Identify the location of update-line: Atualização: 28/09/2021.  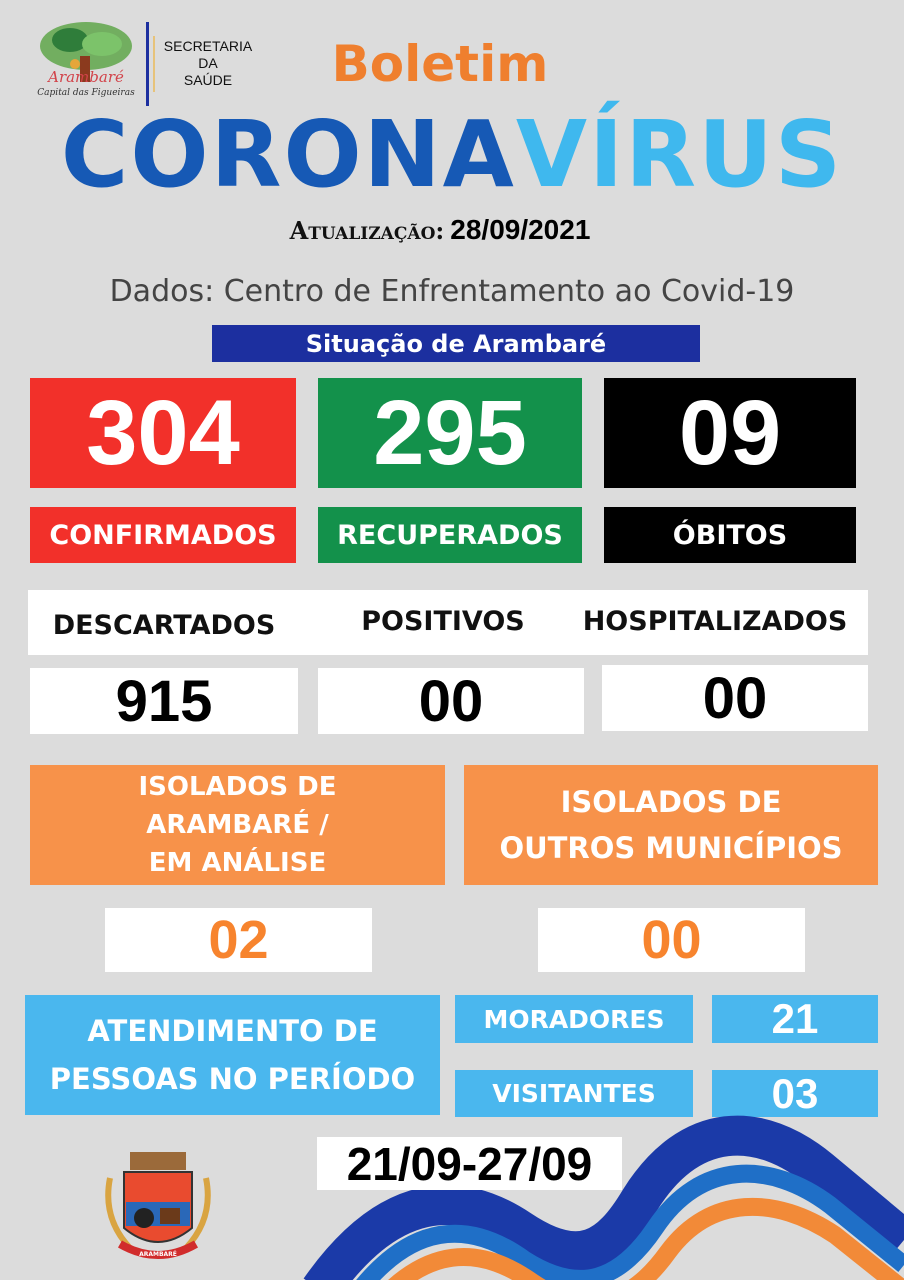
(440, 230).